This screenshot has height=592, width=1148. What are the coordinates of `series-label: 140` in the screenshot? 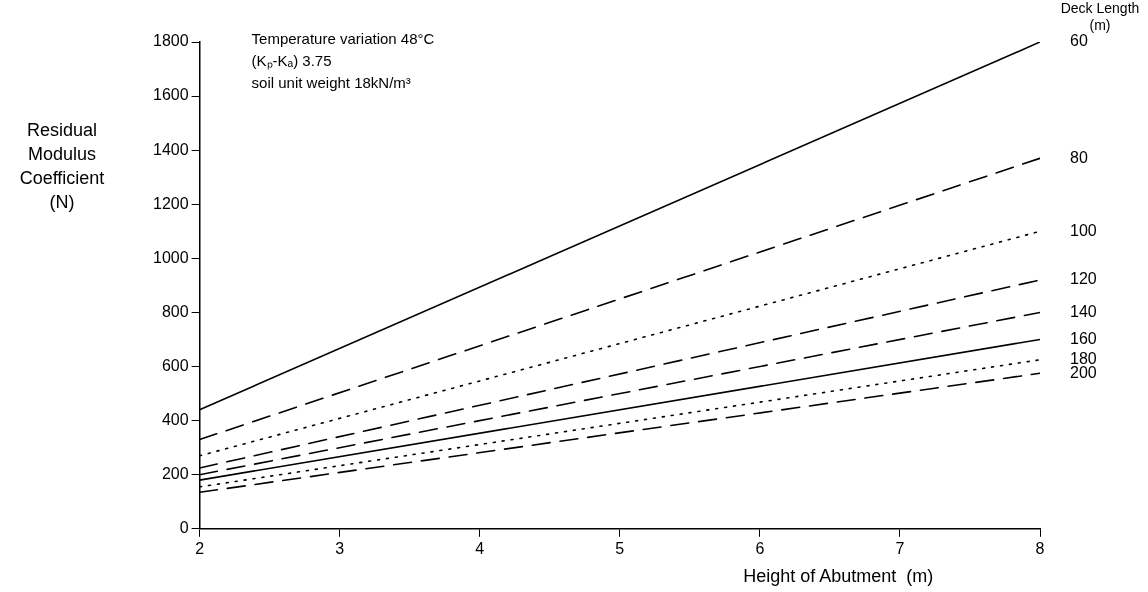 It's located at (1083, 311).